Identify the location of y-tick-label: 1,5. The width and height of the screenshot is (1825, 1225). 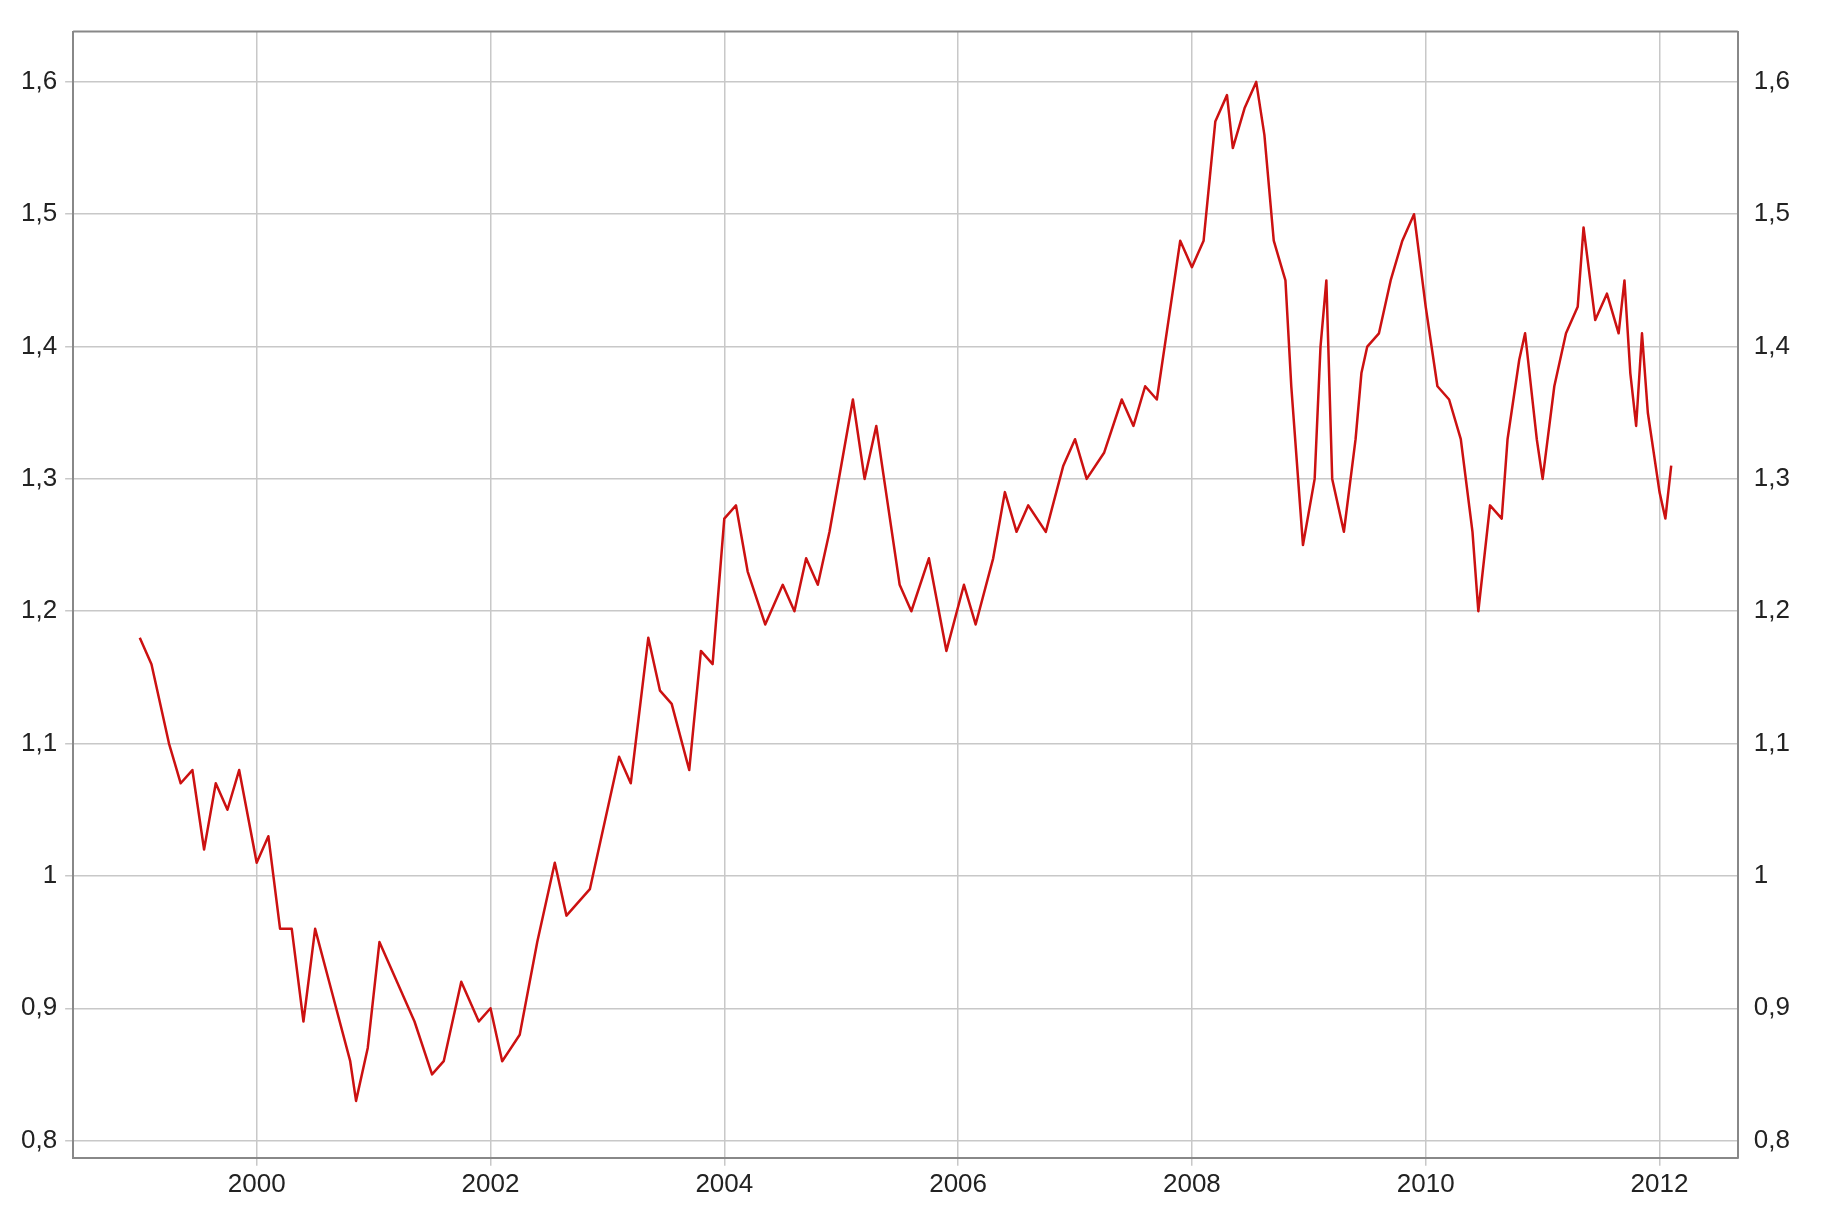
(39, 212).